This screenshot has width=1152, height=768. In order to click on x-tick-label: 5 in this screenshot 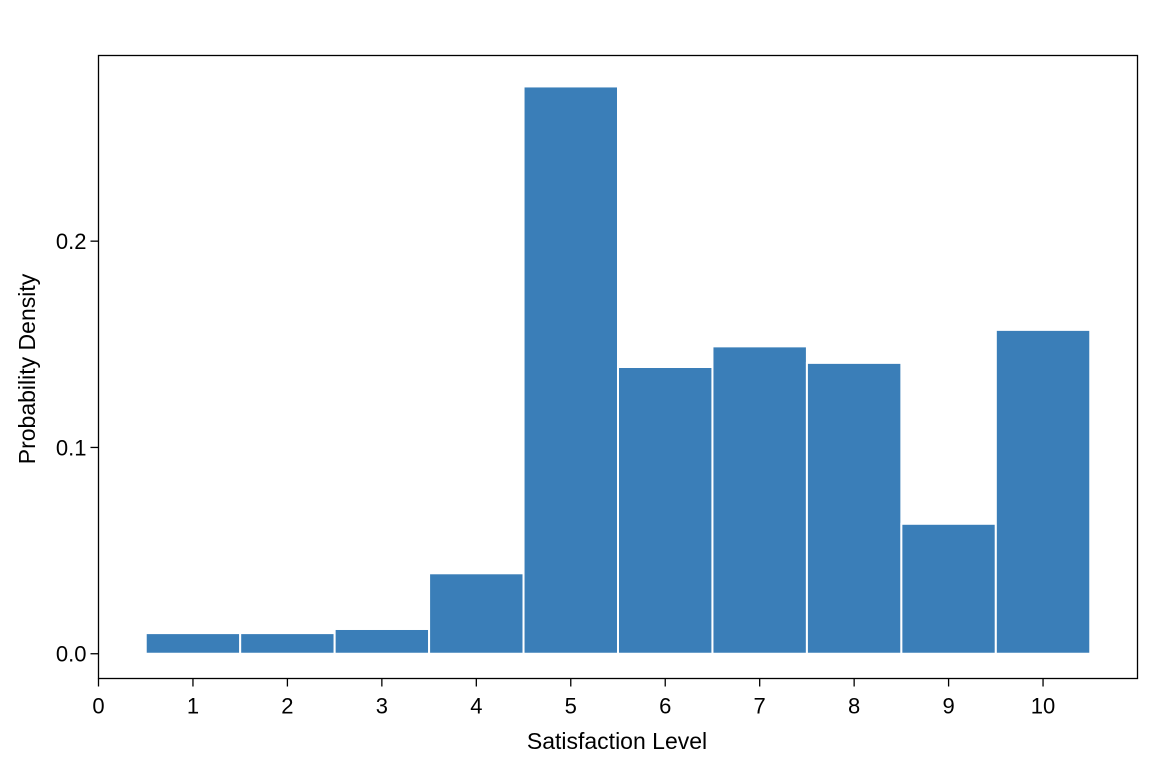, I will do `click(571, 706)`.